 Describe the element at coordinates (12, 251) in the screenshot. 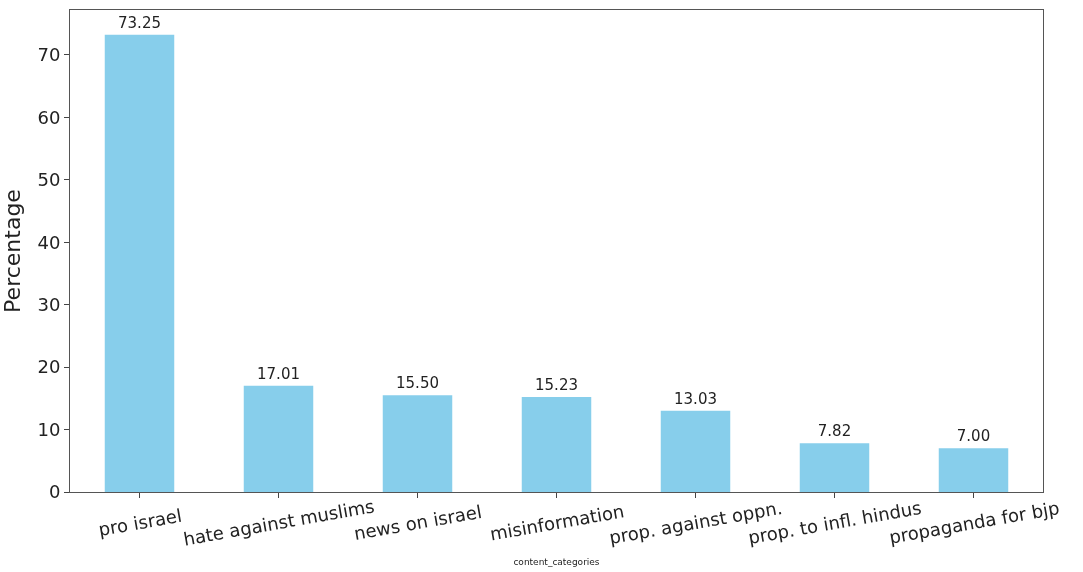

I see `y-axis-title: Percentage` at that location.